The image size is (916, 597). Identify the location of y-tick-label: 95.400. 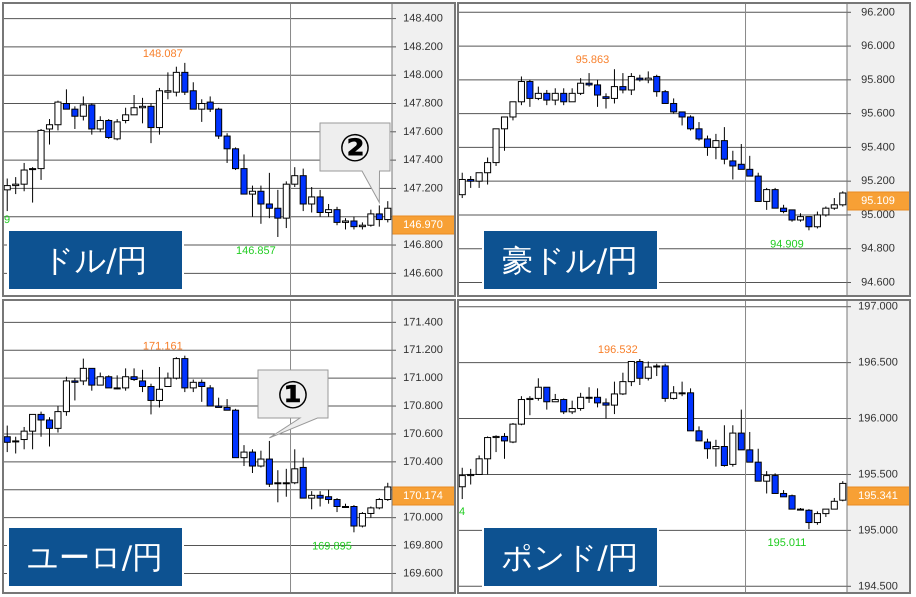
(878, 147).